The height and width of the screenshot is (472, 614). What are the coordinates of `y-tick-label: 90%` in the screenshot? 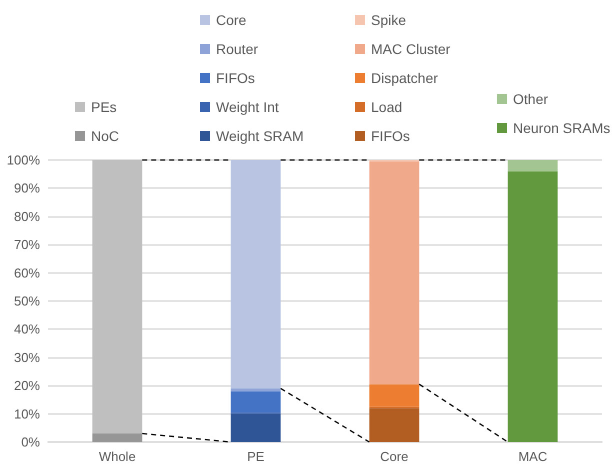 It's located at (27, 188).